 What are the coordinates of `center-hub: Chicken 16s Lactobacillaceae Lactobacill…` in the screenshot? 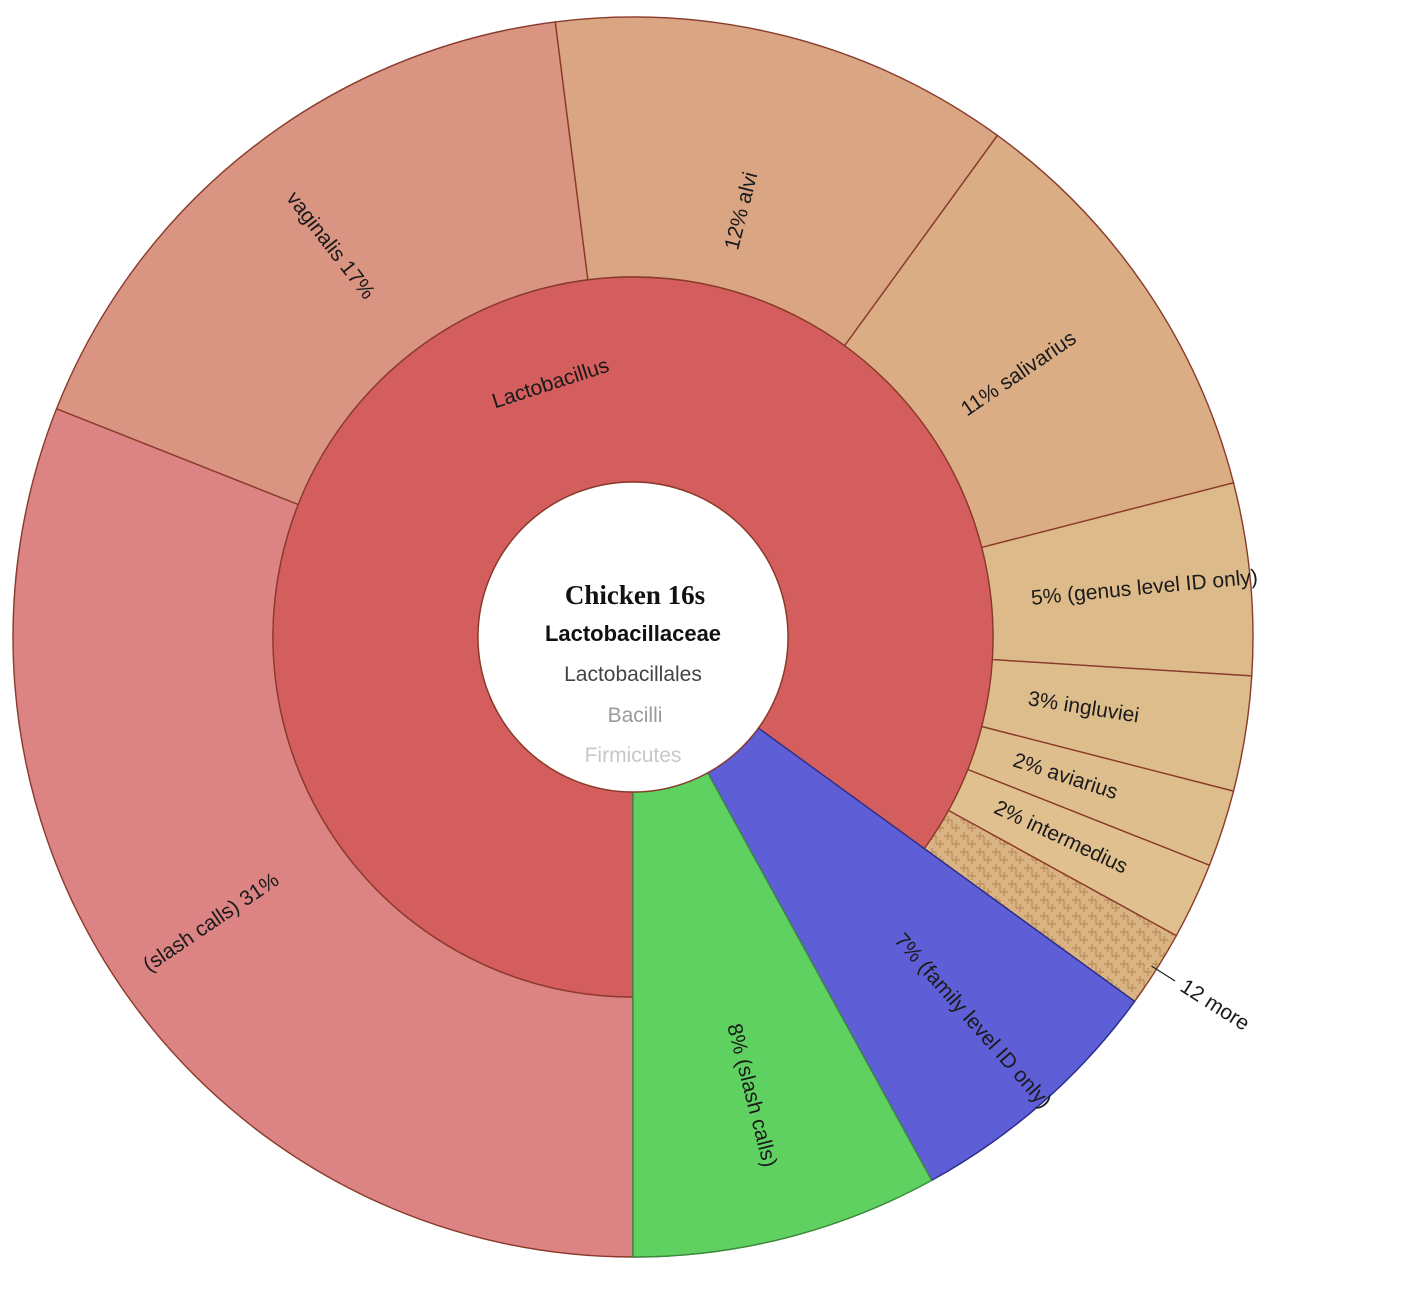 It's located at (633, 637).